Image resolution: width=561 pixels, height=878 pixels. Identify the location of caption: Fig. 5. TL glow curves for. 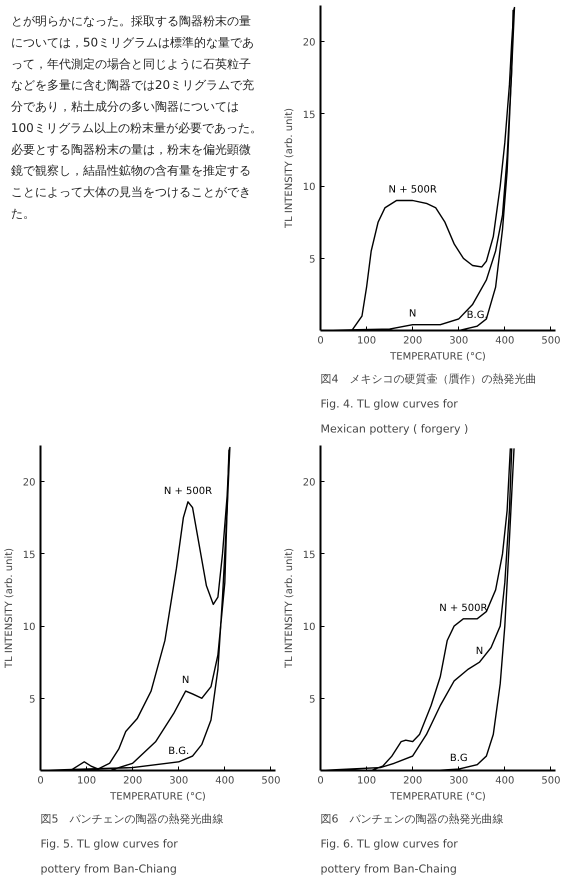
(109, 844).